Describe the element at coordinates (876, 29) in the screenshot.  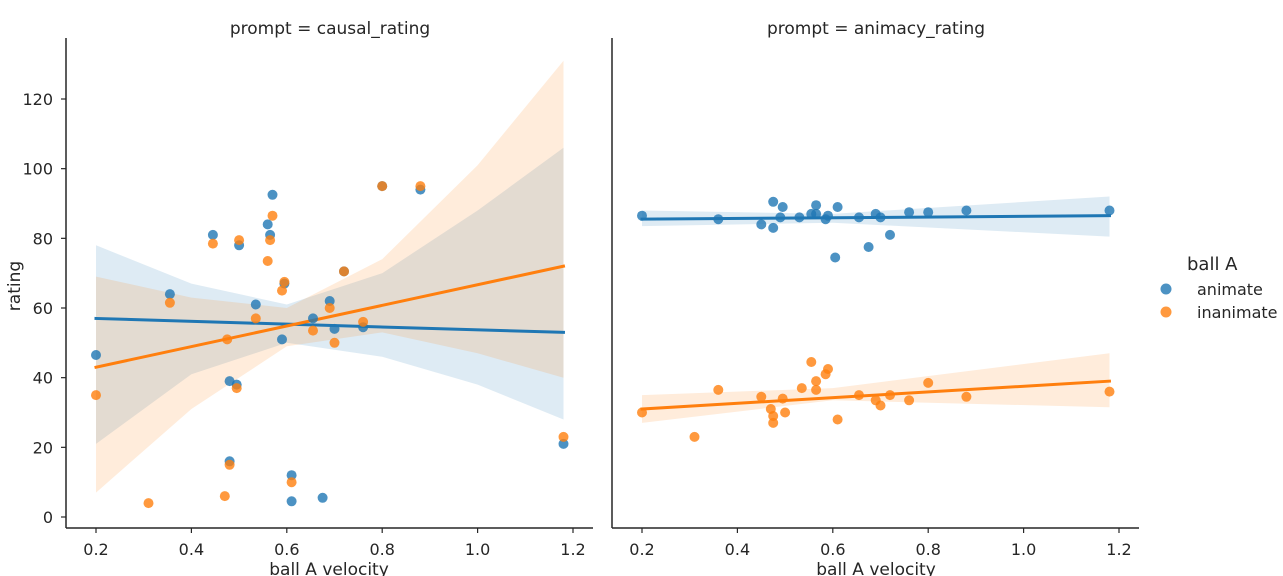
I see `panel-title-animacy-rating: prompt = animacy_rating` at that location.